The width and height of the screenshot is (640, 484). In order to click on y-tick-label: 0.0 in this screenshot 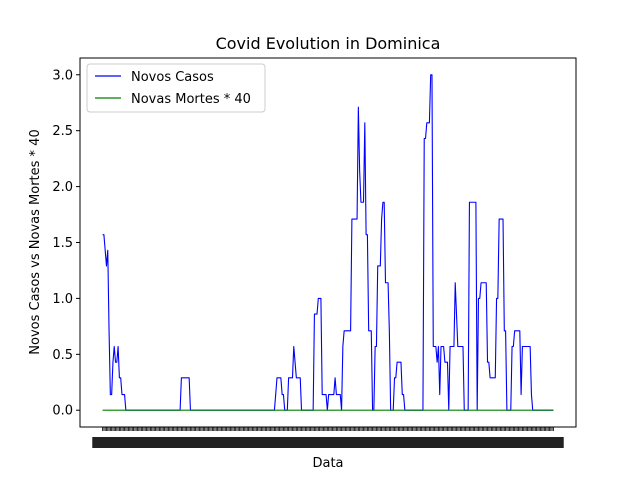, I will do `click(62, 411)`.